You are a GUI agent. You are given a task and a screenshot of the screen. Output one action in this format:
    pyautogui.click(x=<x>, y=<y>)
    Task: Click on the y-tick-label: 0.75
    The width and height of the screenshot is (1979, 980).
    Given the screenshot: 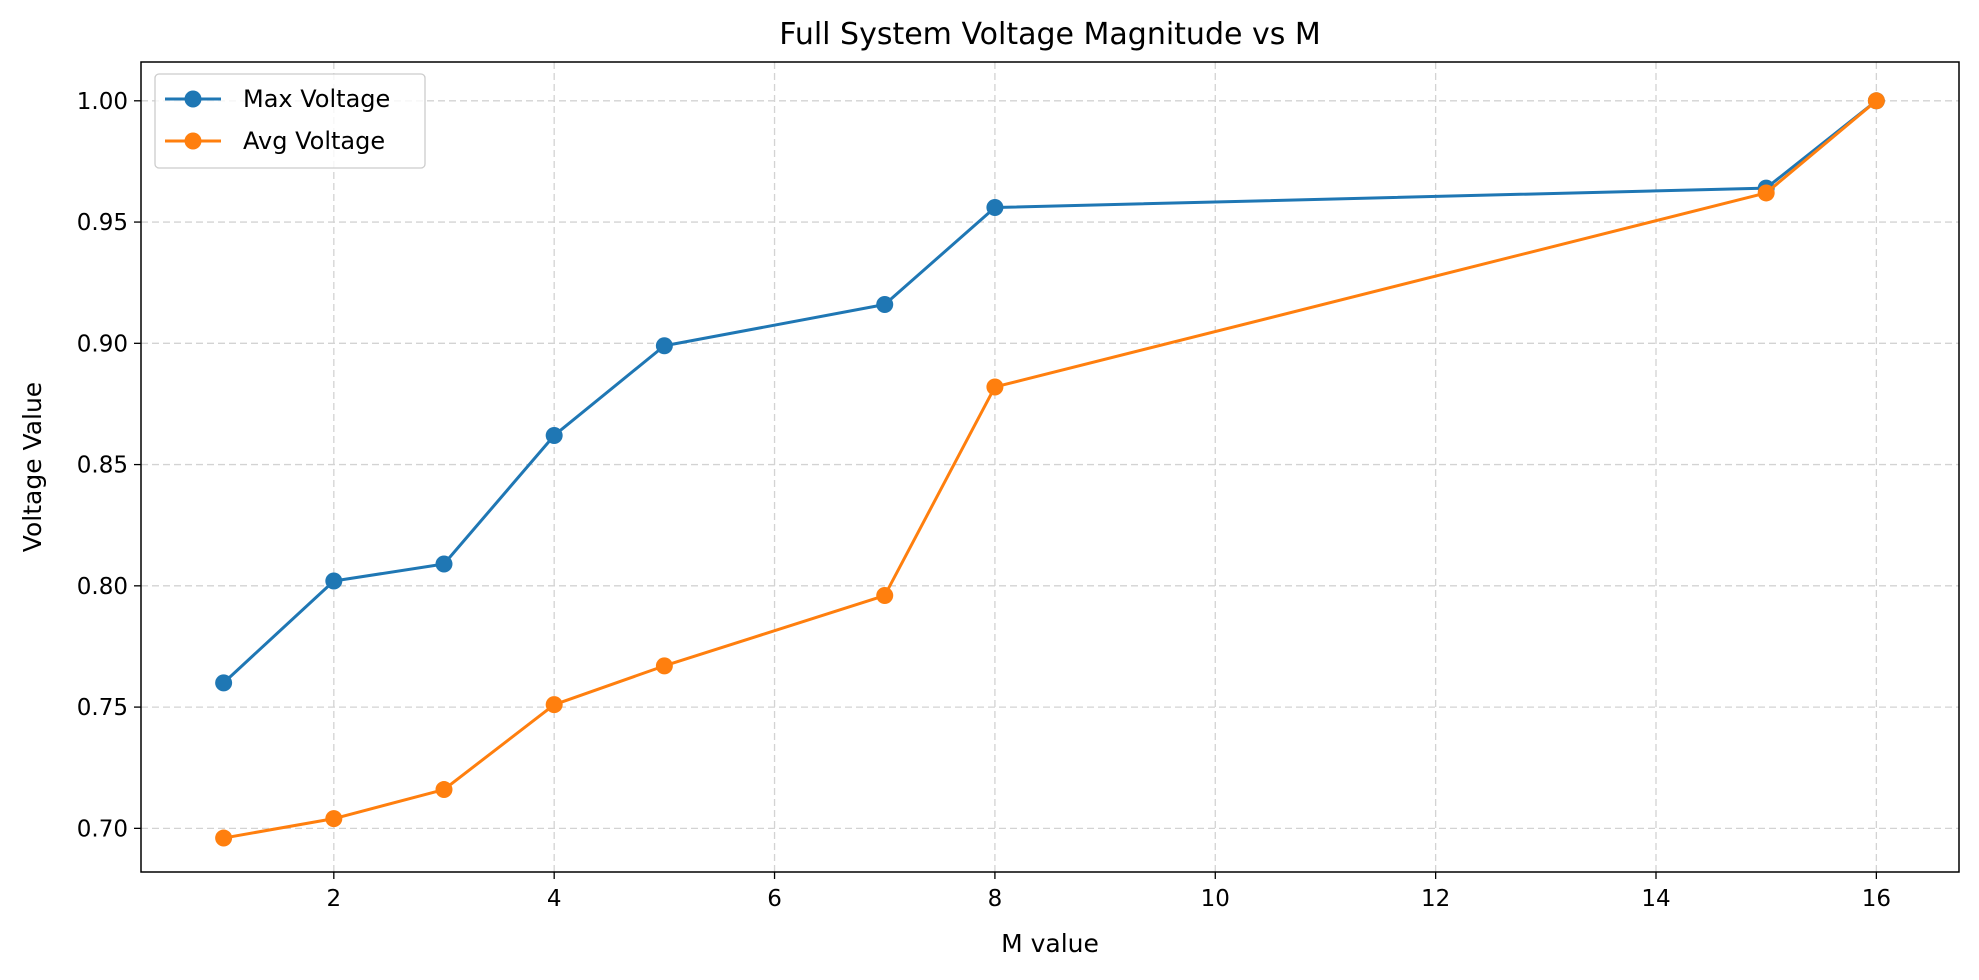 What is the action you would take?
    pyautogui.click(x=102, y=708)
    